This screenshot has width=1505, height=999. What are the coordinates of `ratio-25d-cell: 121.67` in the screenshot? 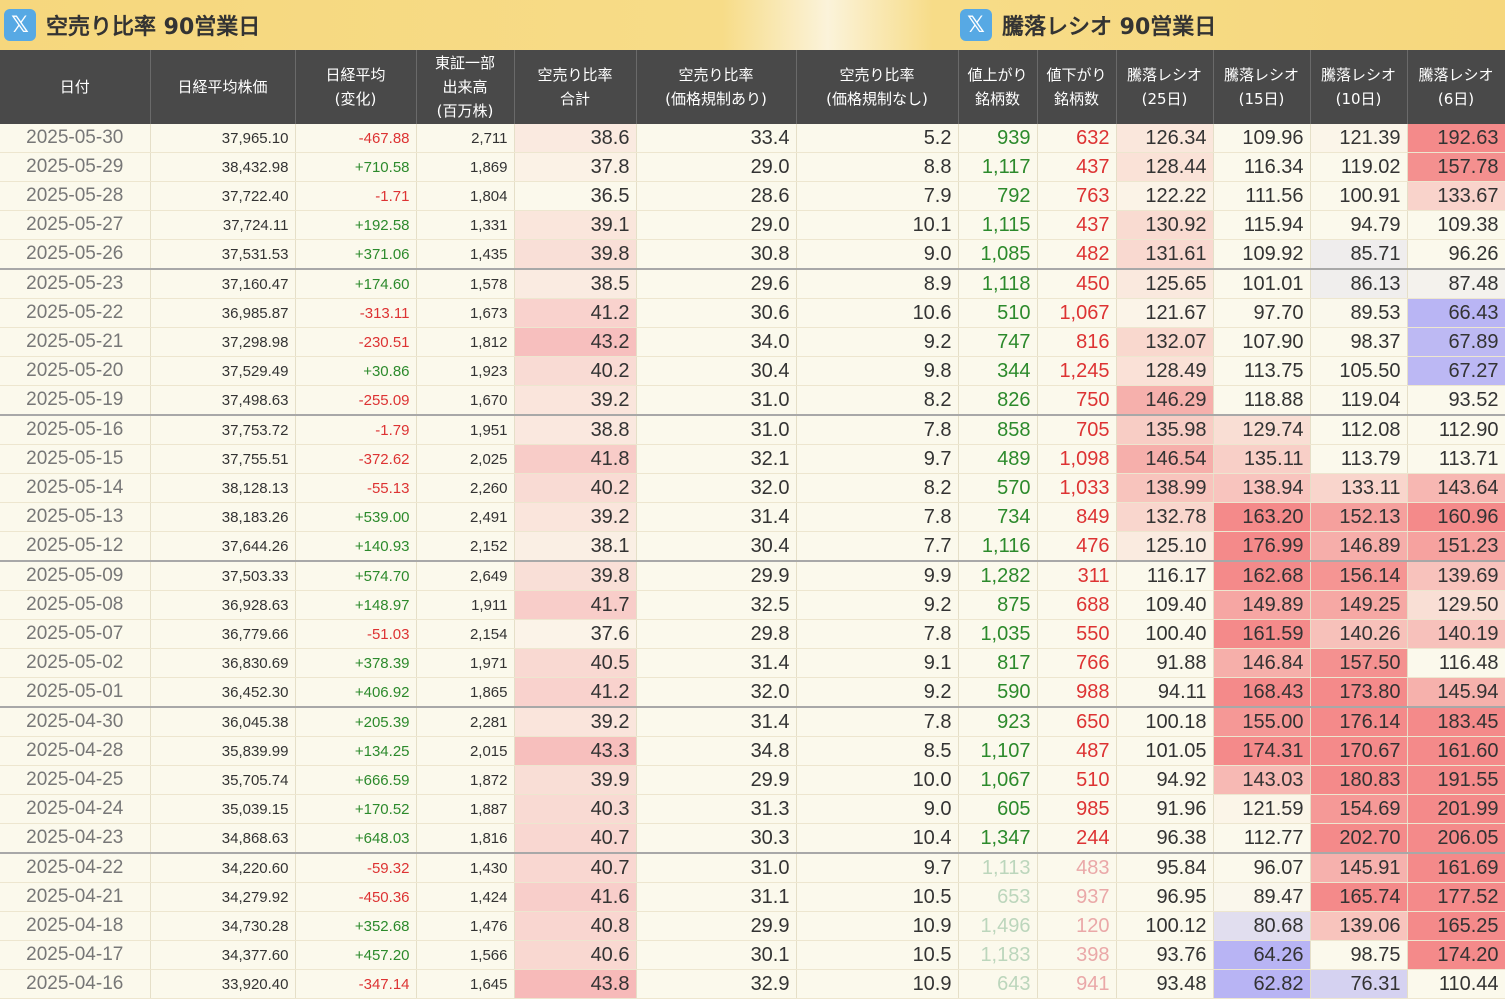 It's located at (1165, 313).